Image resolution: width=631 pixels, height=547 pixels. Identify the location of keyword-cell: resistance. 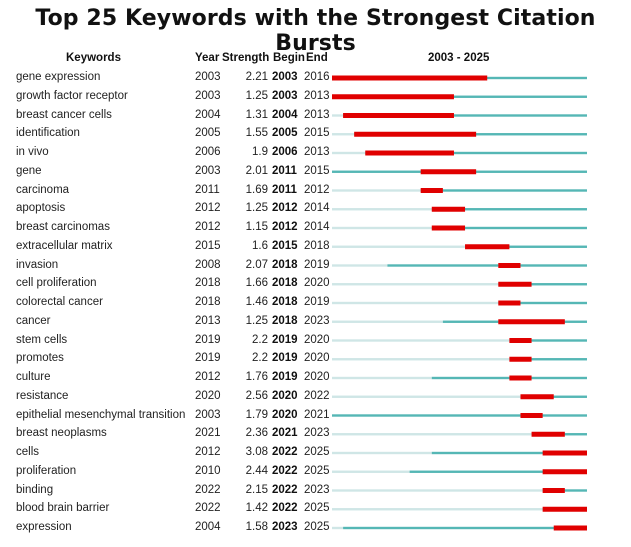
(42, 395).